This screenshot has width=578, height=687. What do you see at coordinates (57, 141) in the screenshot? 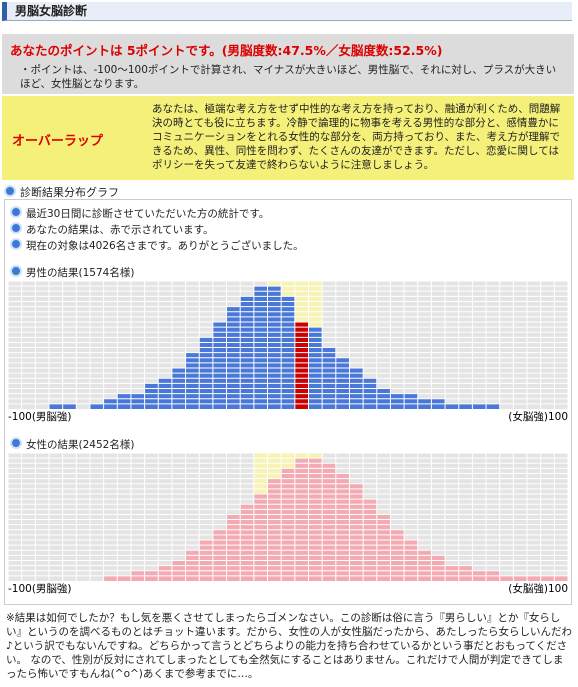
I see `type-label: オーバーラップ` at bounding box center [57, 141].